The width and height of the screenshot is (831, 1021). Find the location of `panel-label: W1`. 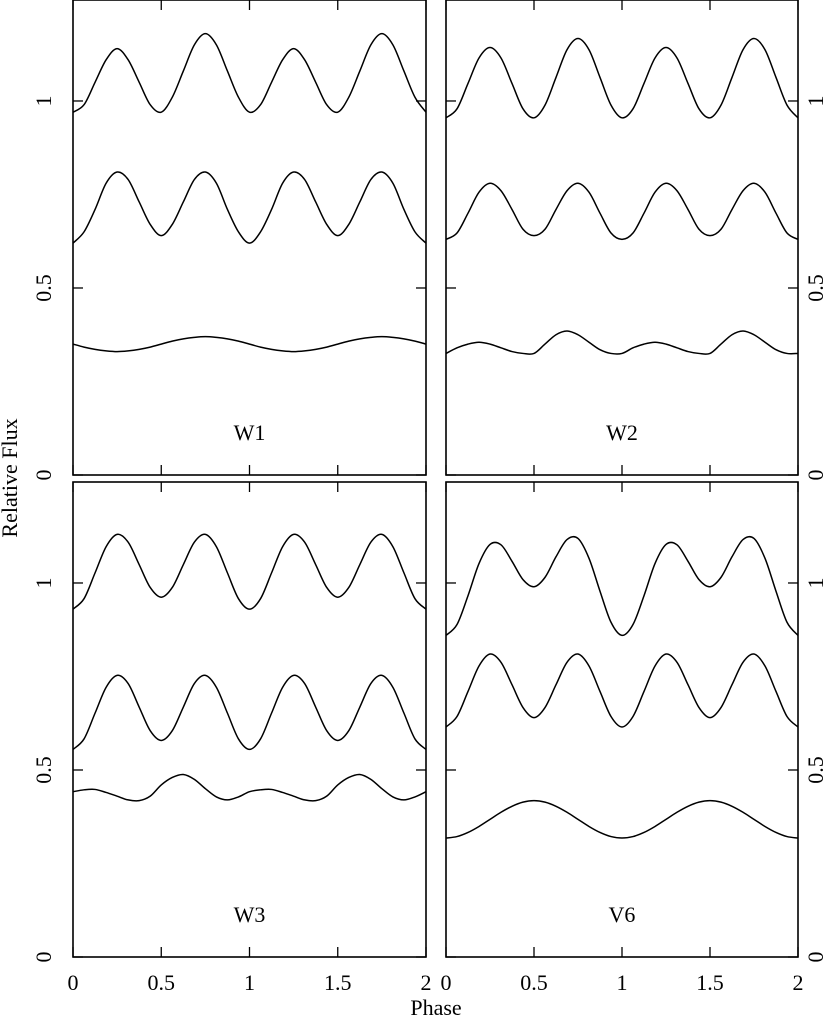

panel-label: W1 is located at coordinates (250, 432).